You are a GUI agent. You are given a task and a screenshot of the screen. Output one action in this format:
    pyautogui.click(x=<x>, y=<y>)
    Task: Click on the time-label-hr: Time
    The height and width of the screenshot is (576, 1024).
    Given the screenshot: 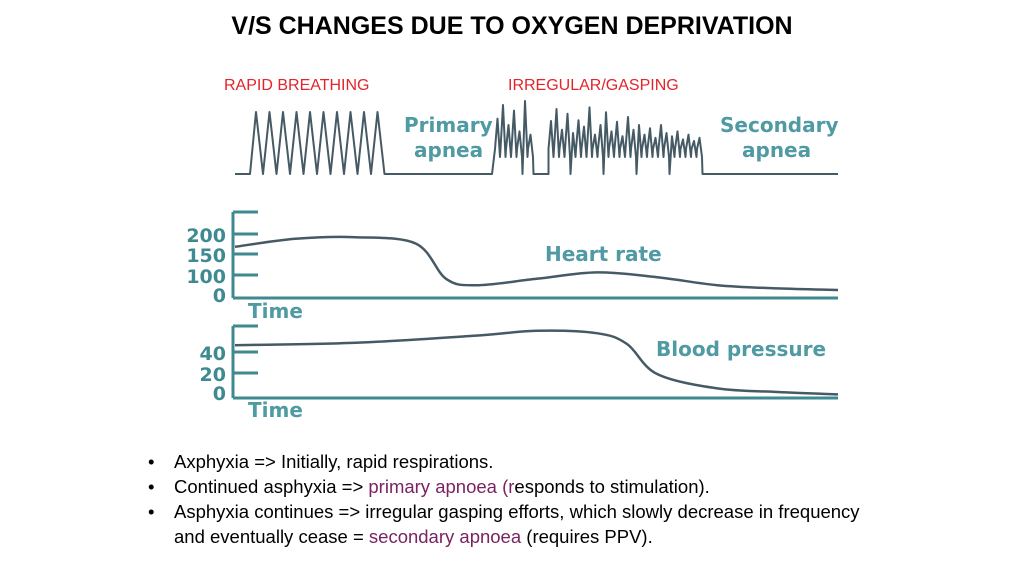 What is the action you would take?
    pyautogui.click(x=275, y=311)
    